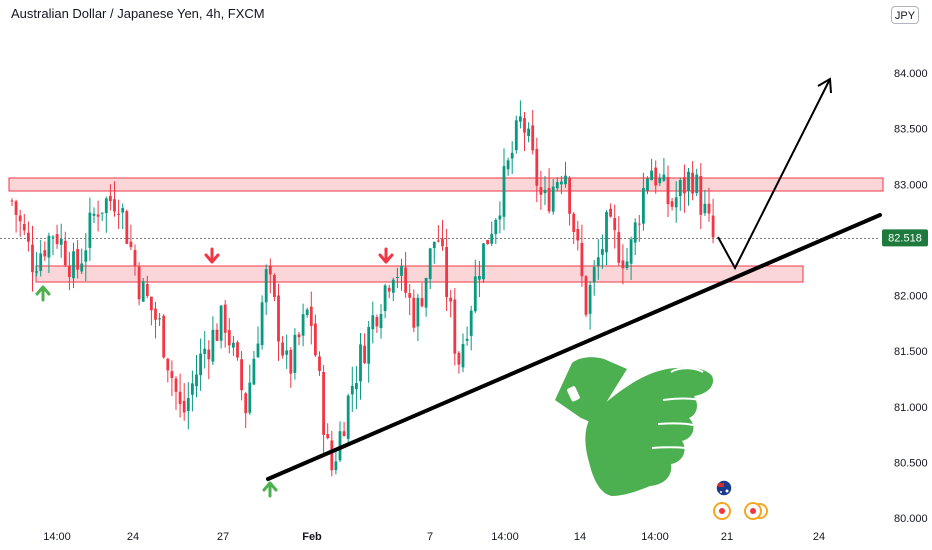  Describe the element at coordinates (774, 174) in the screenshot. I see `projection-path` at that location.